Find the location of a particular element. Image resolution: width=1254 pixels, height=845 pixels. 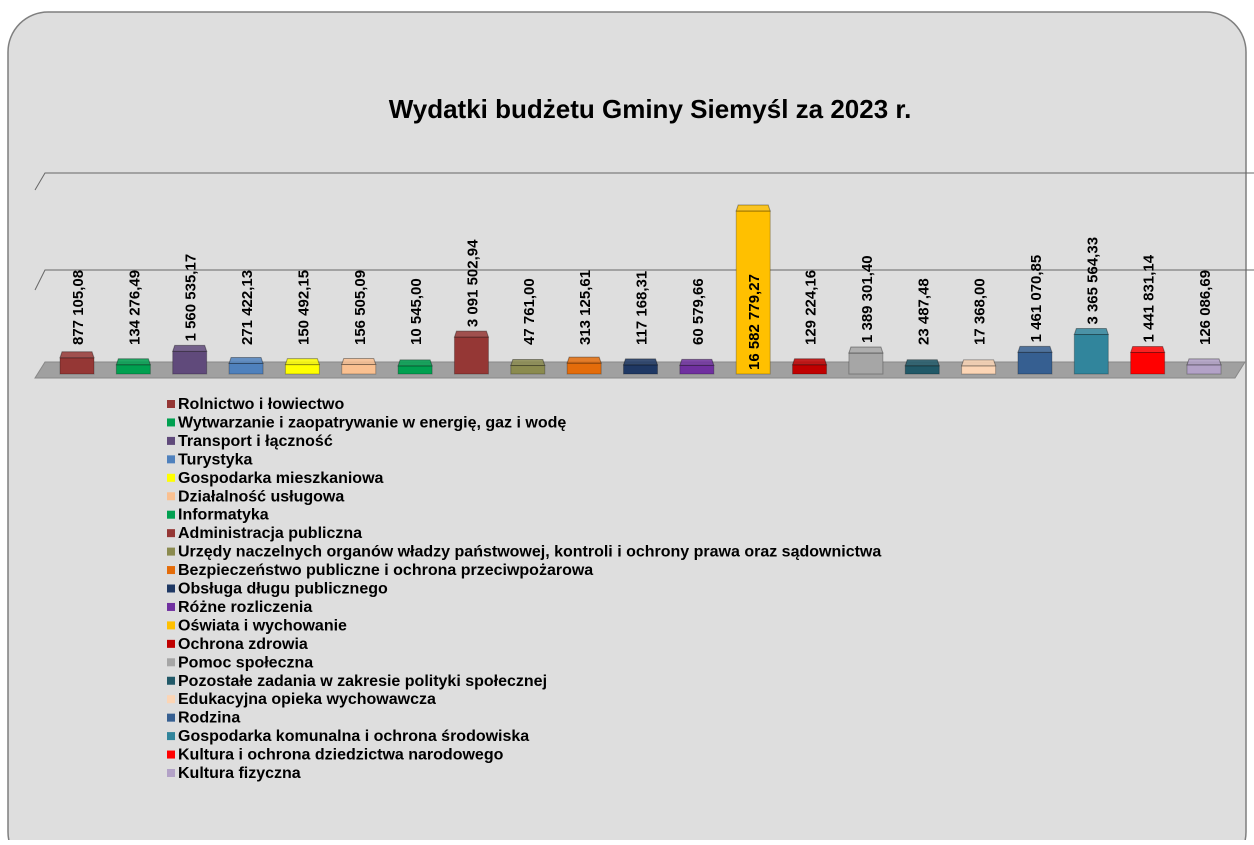

legend-label: Działalność usługowa is located at coordinates (261, 496).